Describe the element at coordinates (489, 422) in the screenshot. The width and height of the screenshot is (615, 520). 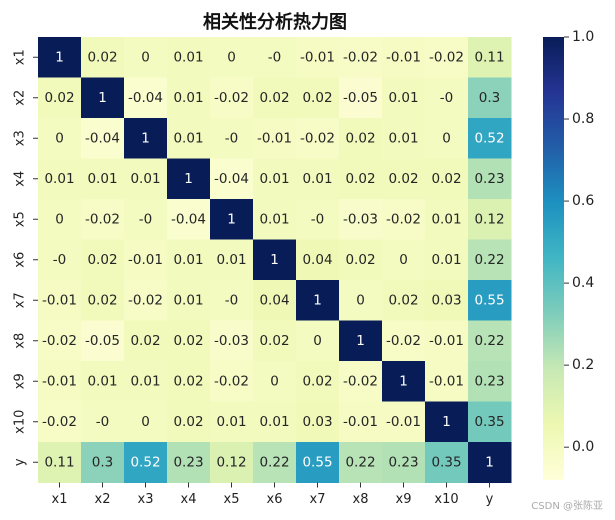
I see `cell-value-label: 0.35` at that location.